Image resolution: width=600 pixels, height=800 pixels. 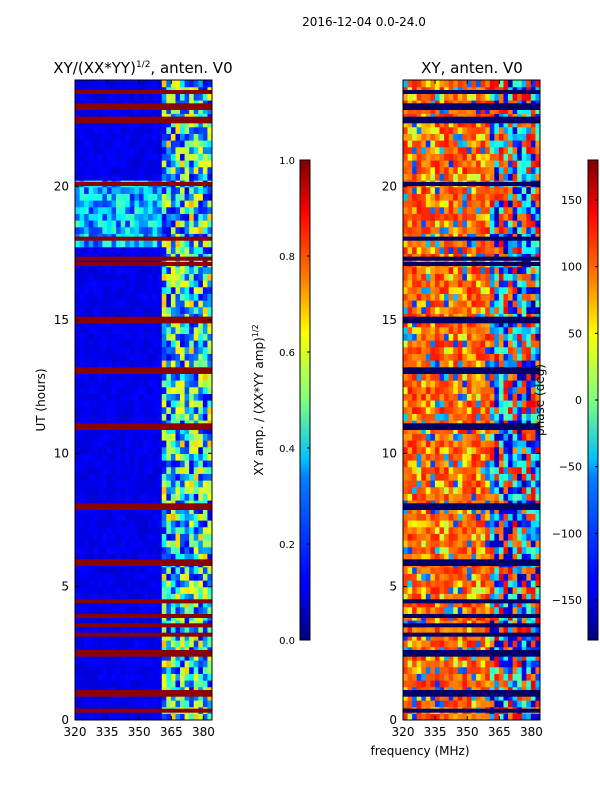 What do you see at coordinates (143, 65) in the screenshot?
I see `panel1-title-sup: 1/2` at bounding box center [143, 65].